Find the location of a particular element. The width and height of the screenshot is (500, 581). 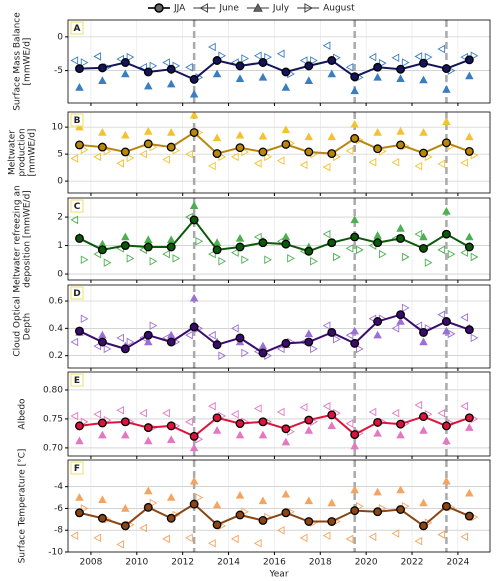

y-tick-label: -6 is located at coordinates (58, 509).